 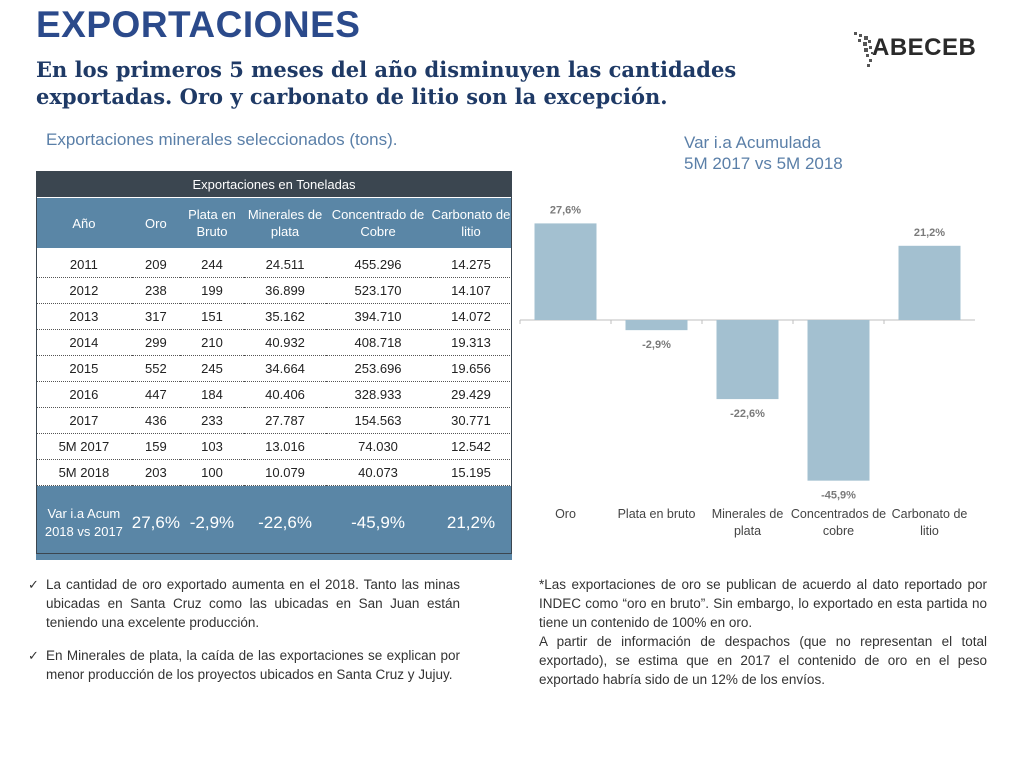 What do you see at coordinates (378, 316) in the screenshot?
I see `table-cell: 394.710` at bounding box center [378, 316].